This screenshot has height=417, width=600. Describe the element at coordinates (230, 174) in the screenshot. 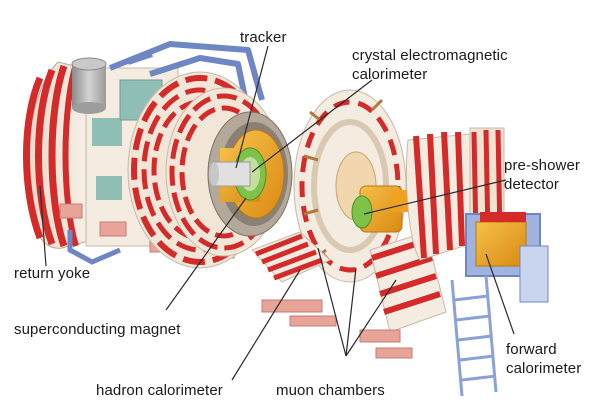

I see `tracker-core` at that location.